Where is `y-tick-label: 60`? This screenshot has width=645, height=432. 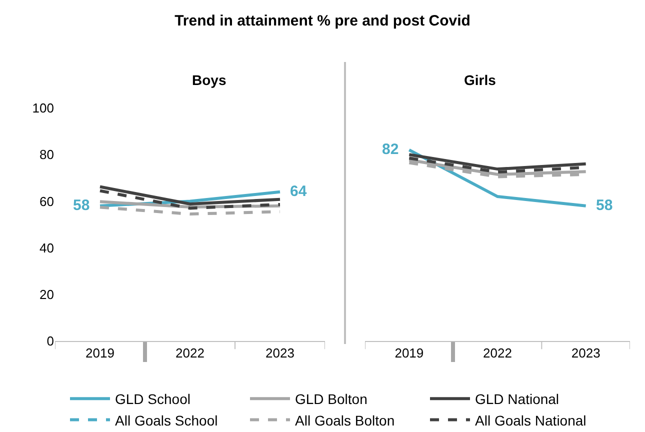 y-tick-label: 60 is located at coordinates (47, 201).